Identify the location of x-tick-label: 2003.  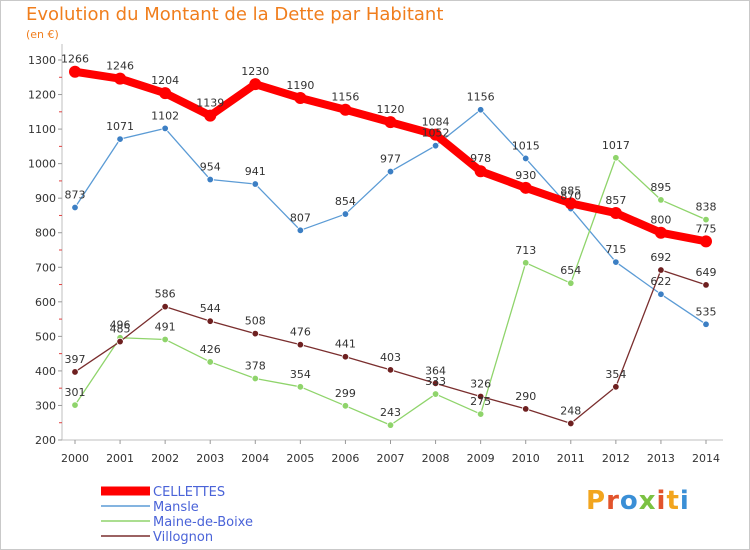
(210, 458).